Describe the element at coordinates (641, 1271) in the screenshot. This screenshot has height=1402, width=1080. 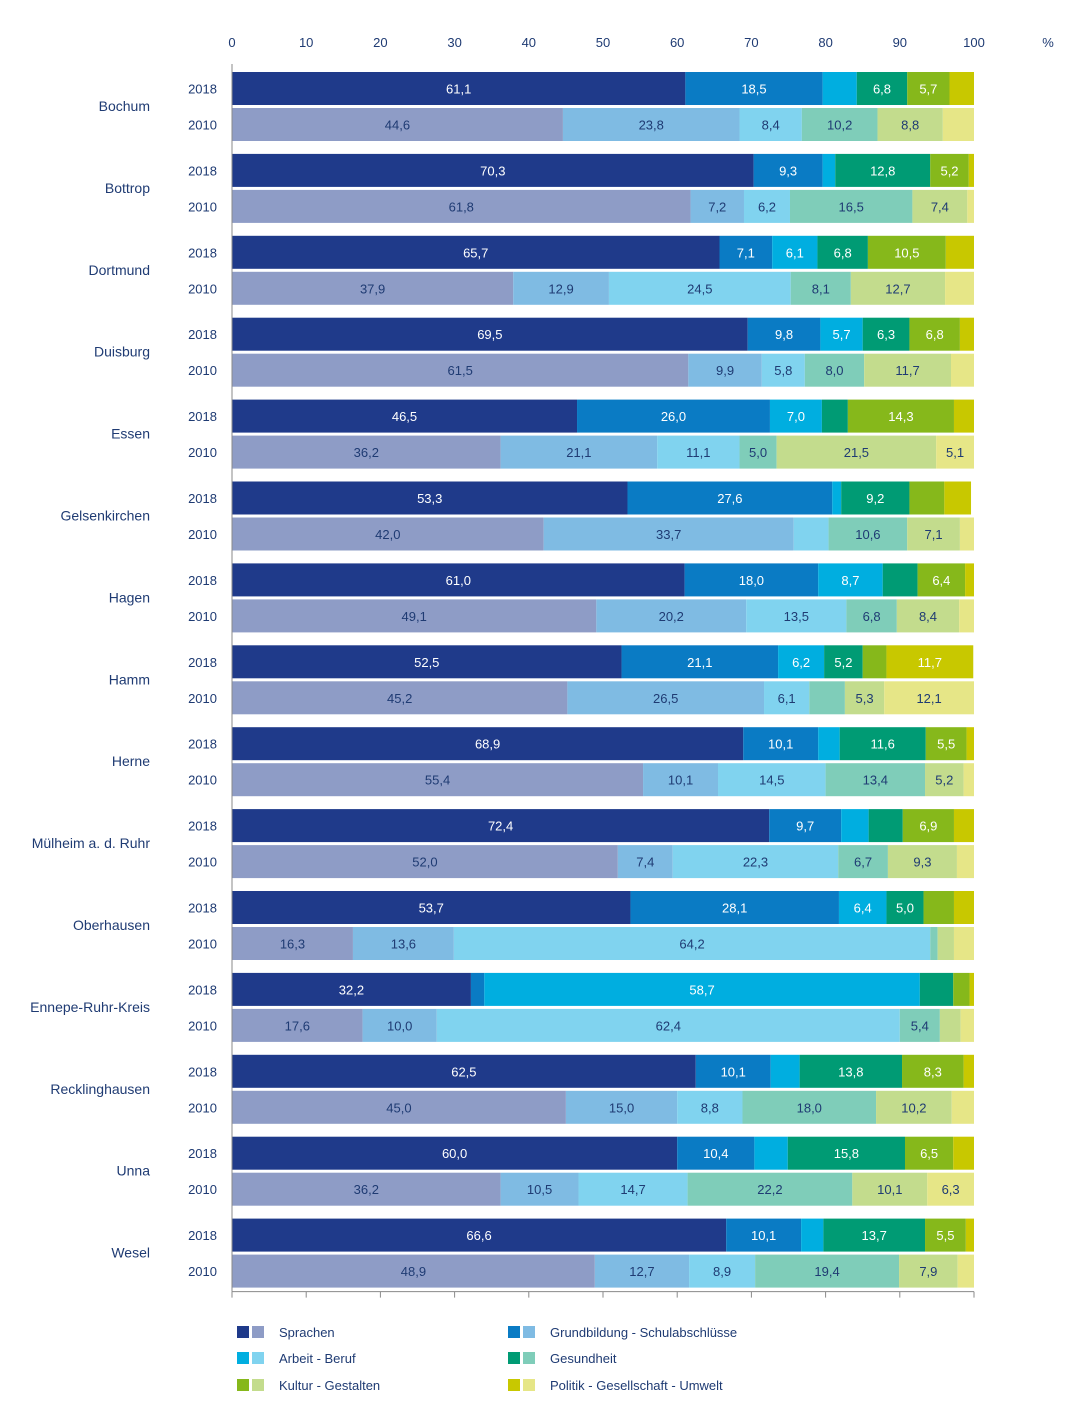
I see `data-label: 12,7` at that location.